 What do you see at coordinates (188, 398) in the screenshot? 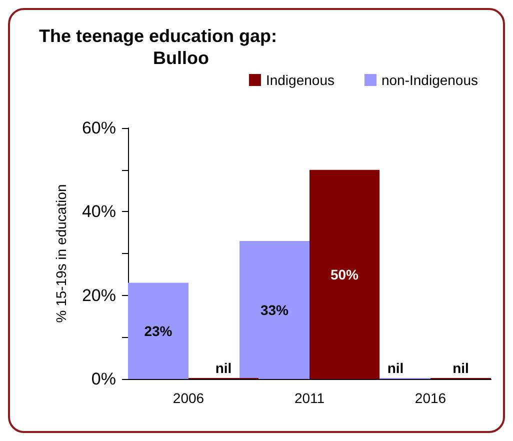
I see `x-tick-label: 2006` at bounding box center [188, 398].